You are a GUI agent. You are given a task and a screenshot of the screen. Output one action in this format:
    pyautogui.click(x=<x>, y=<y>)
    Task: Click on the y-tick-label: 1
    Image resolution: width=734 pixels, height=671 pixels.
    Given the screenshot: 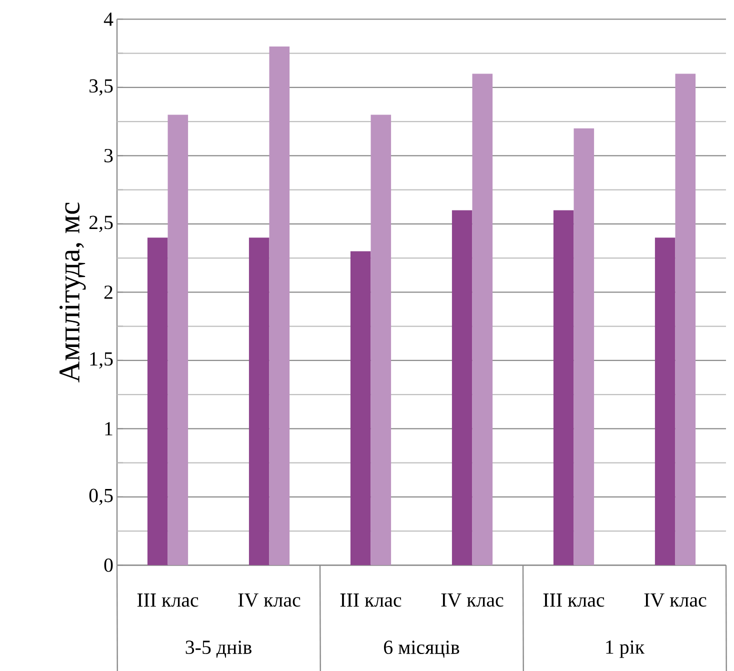 What is the action you would take?
    pyautogui.click(x=108, y=429)
    